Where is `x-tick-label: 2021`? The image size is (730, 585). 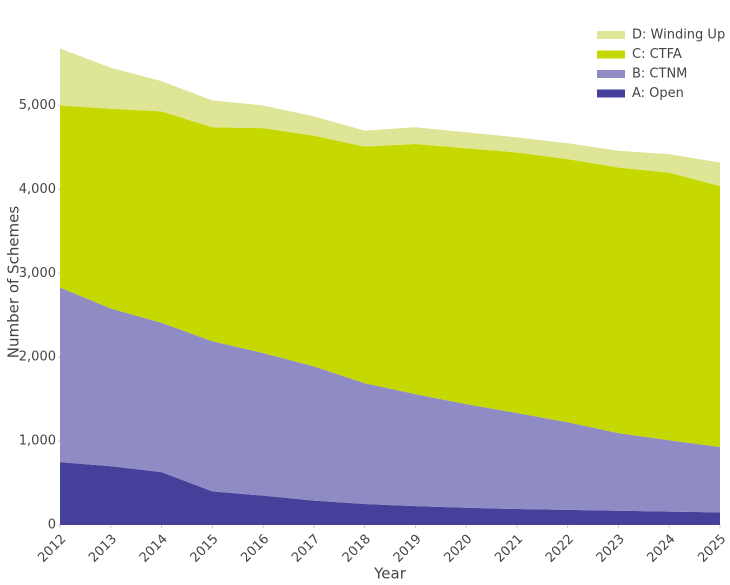 x-tick-label: 2021 is located at coordinates (509, 549).